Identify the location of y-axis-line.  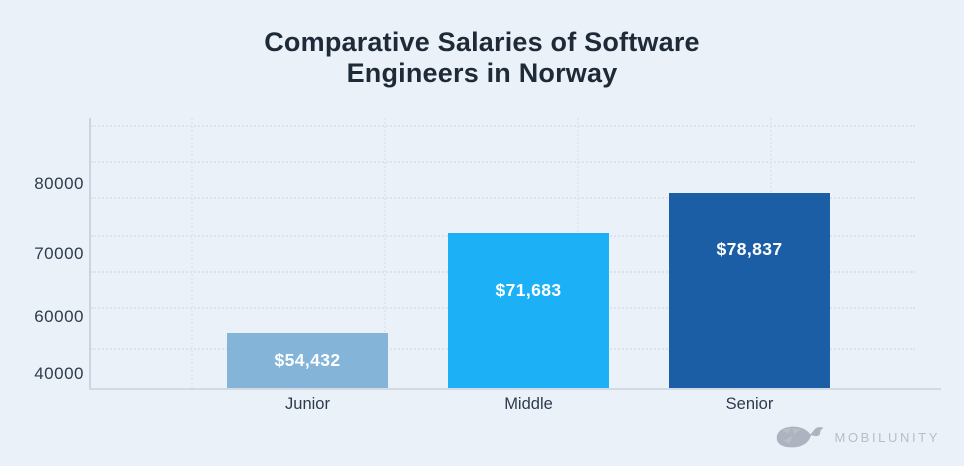
(90, 254).